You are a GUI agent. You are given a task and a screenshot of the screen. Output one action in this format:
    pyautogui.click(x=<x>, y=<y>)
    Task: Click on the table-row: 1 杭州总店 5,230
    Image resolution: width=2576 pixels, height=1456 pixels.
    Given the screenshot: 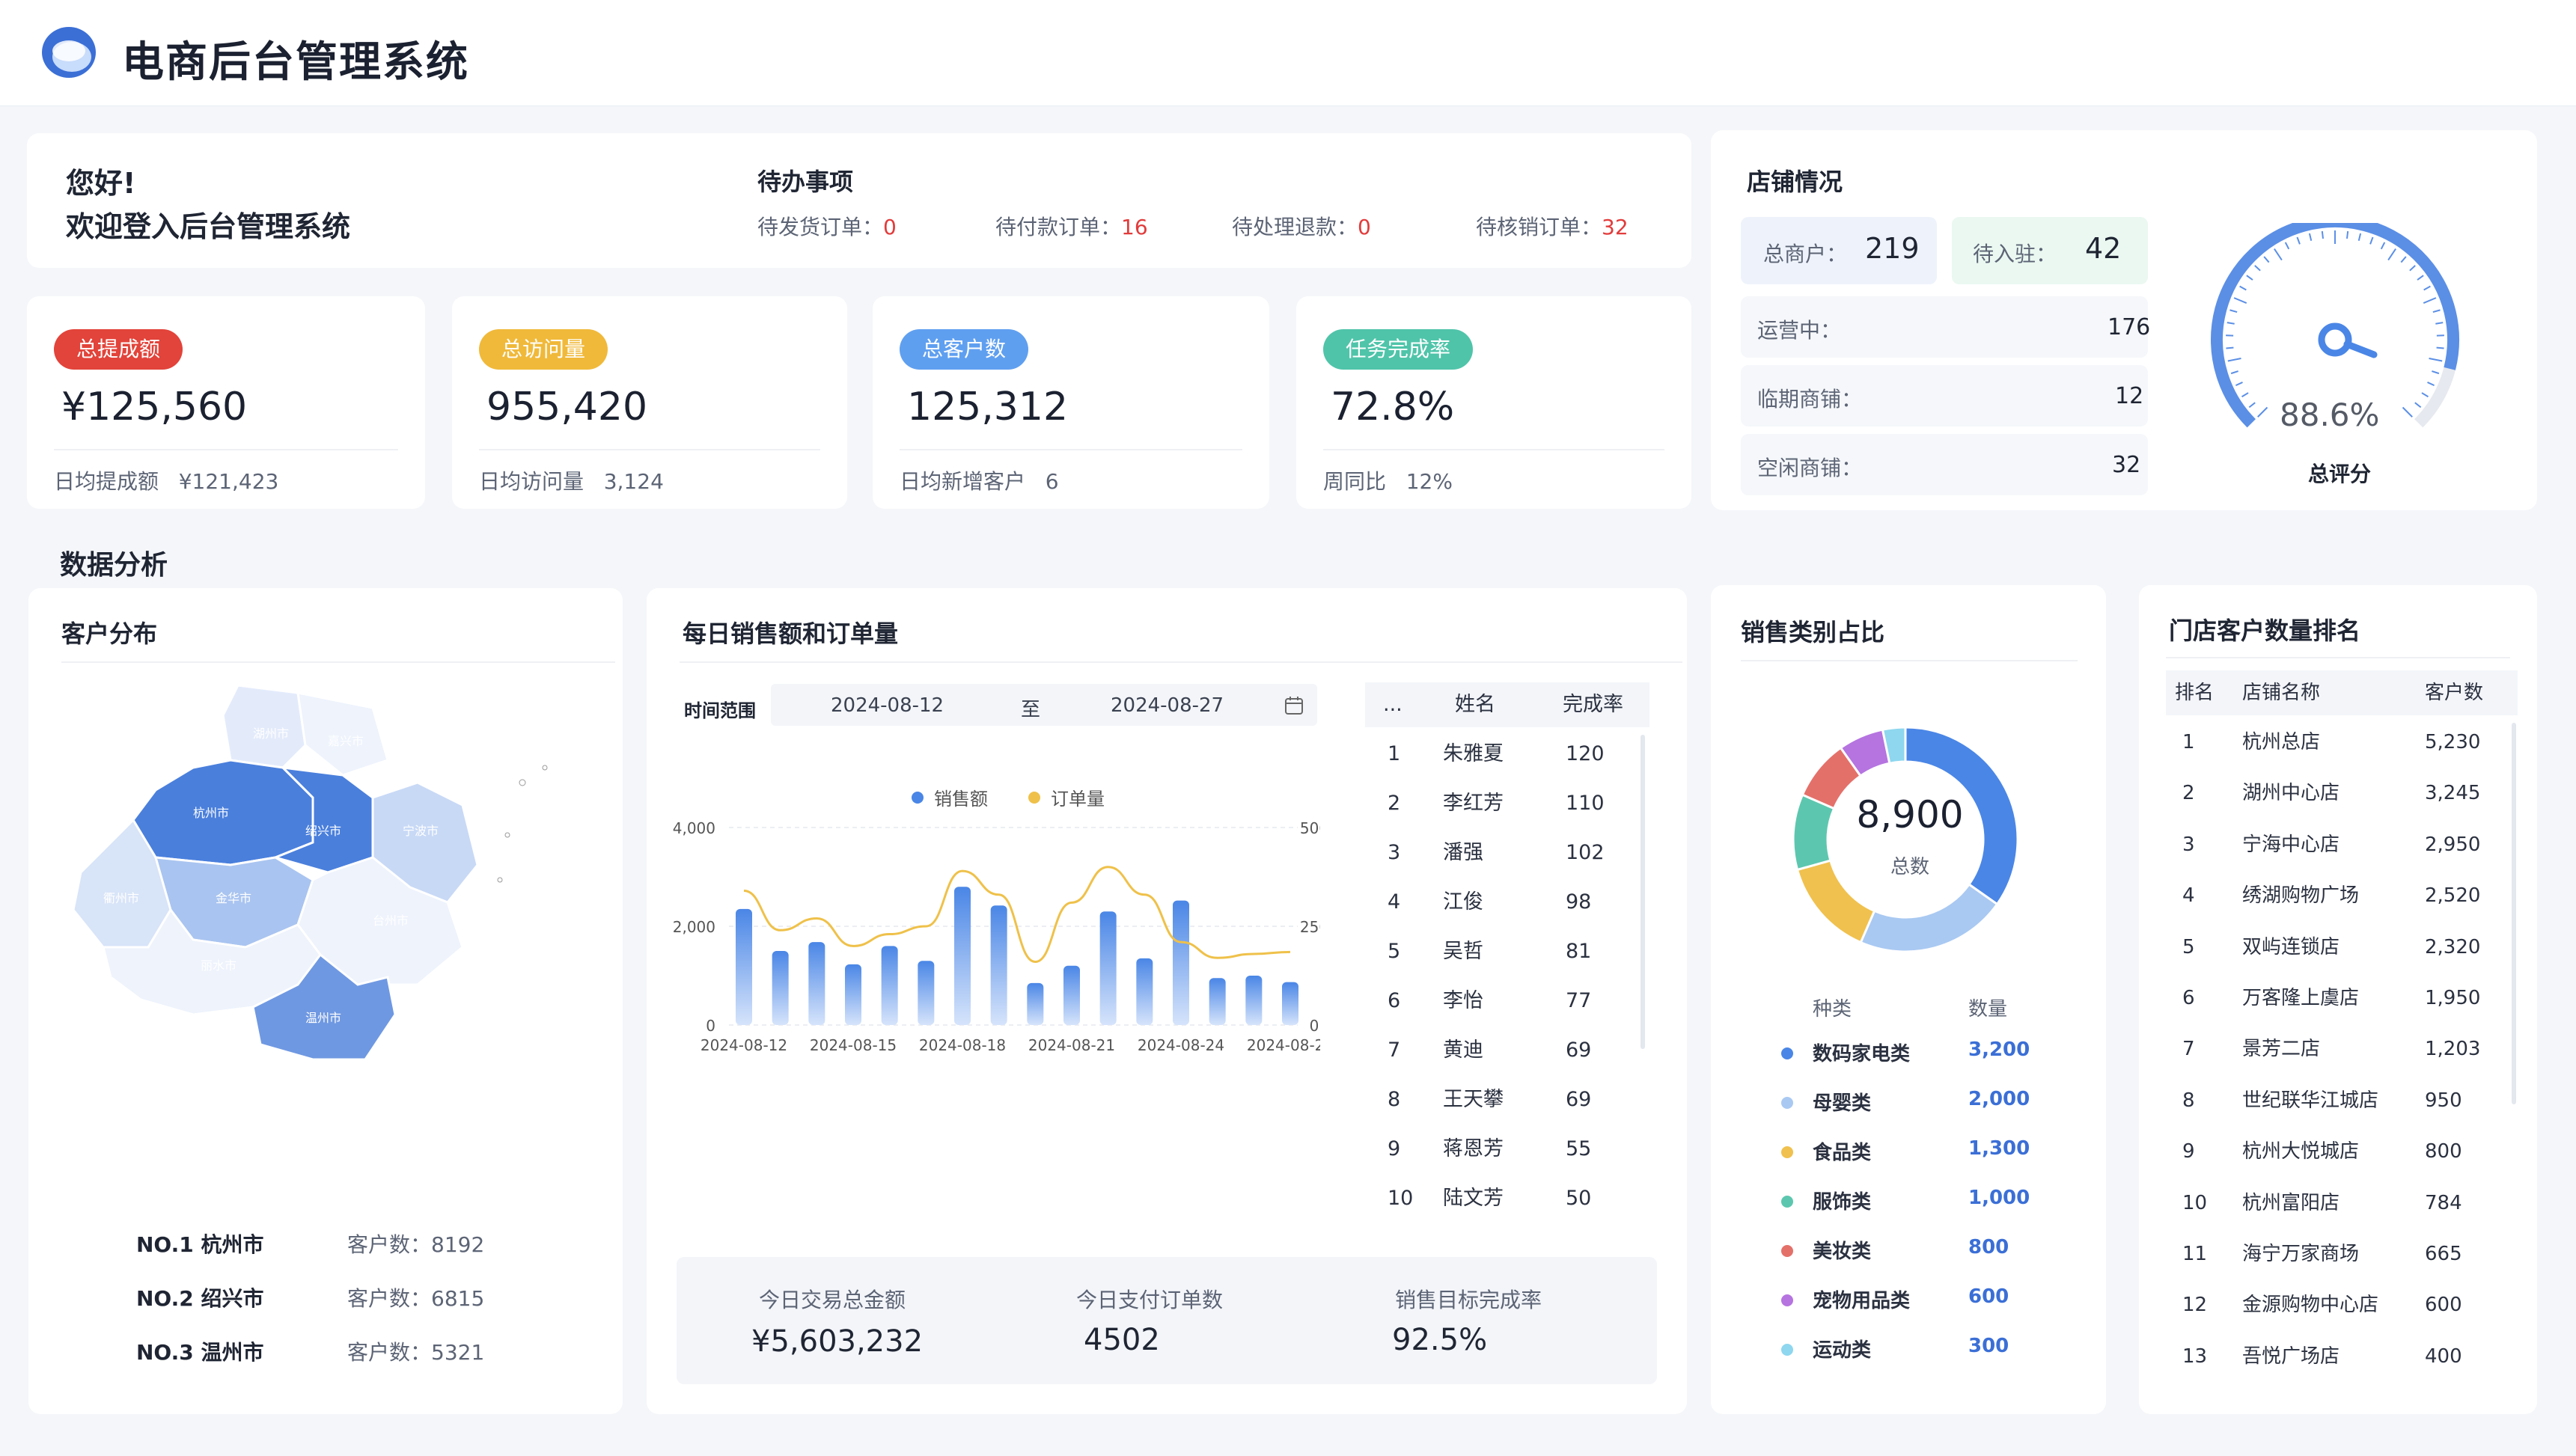 What is the action you would take?
    pyautogui.click(x=2342, y=742)
    